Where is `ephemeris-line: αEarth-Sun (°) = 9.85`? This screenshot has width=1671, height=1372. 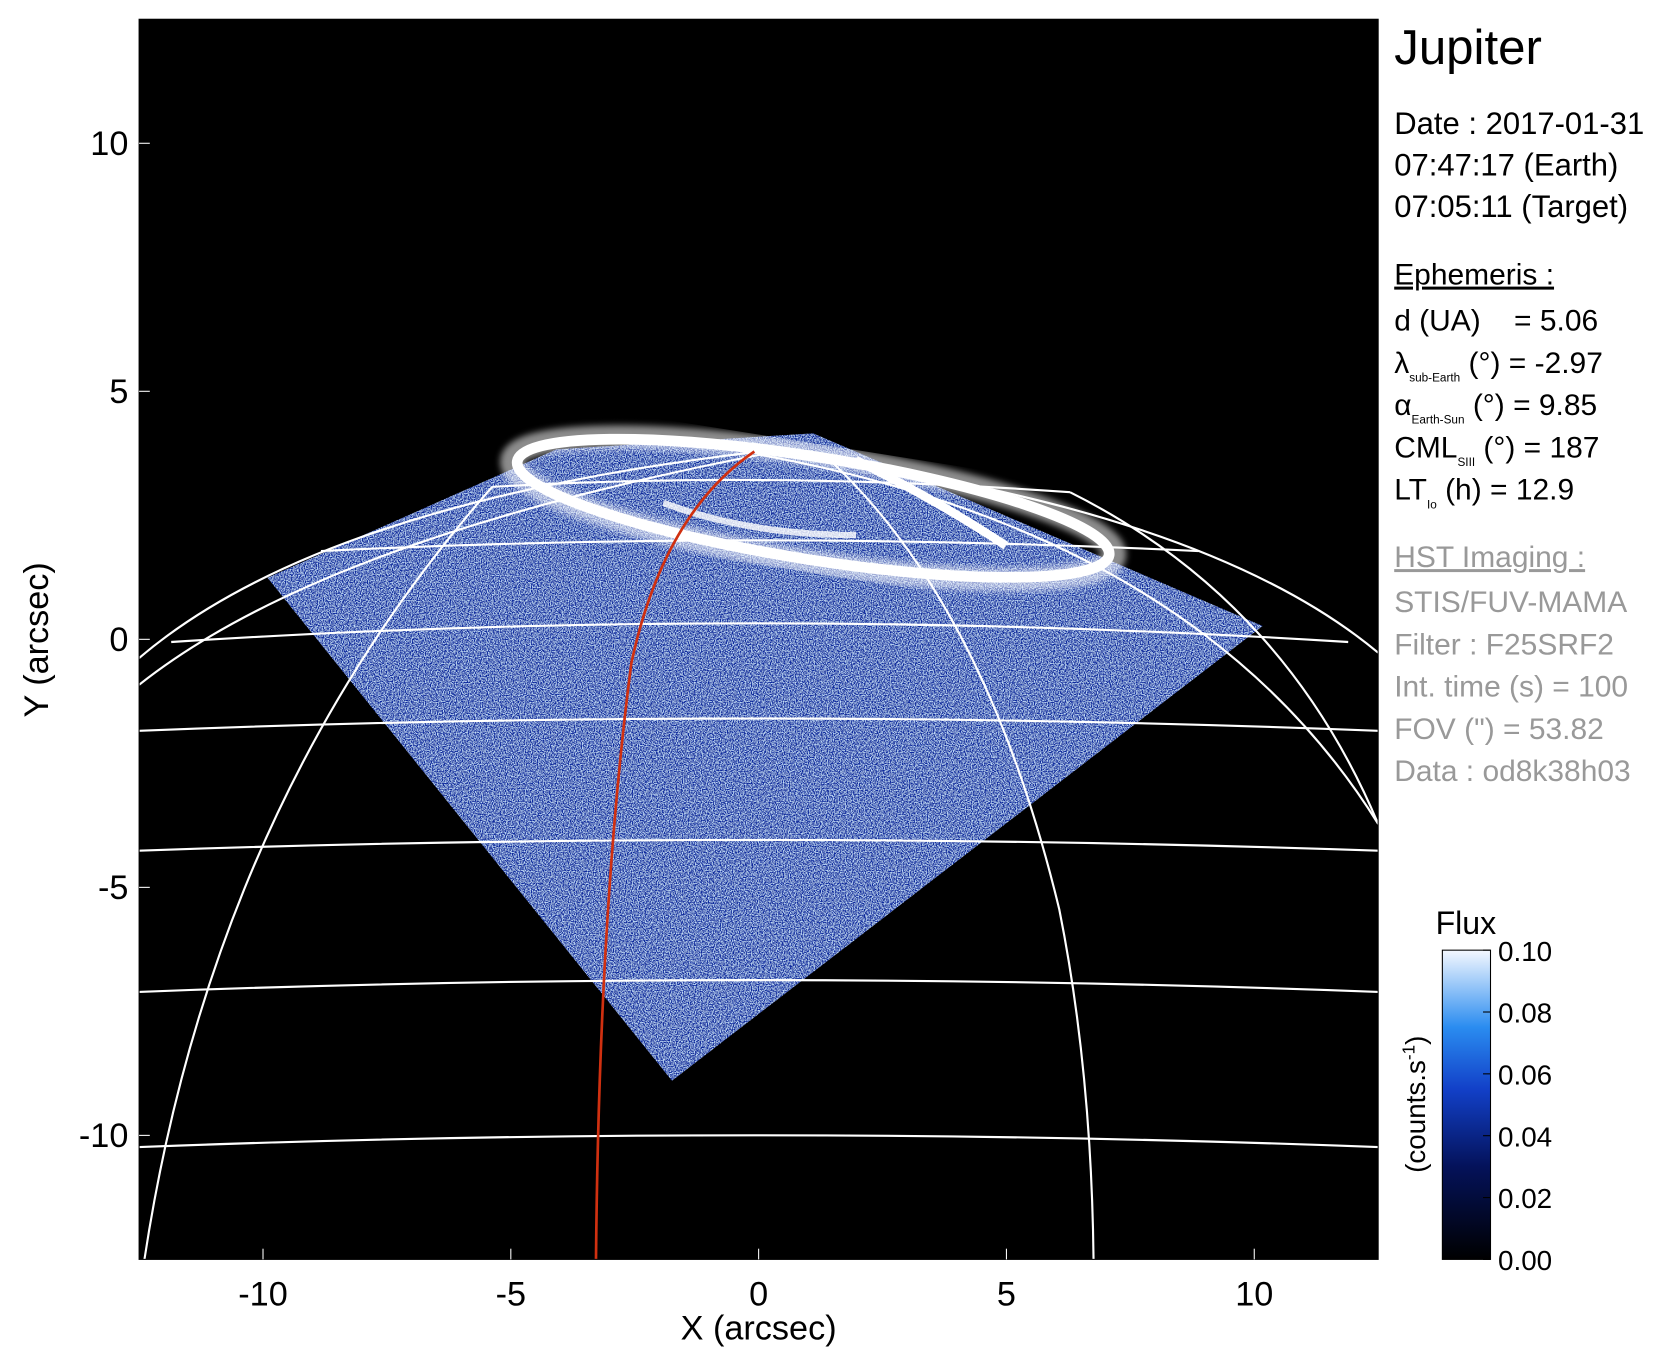 ephemeris-line: αEarth-Sun (°) = 9.85 is located at coordinates (1495, 408).